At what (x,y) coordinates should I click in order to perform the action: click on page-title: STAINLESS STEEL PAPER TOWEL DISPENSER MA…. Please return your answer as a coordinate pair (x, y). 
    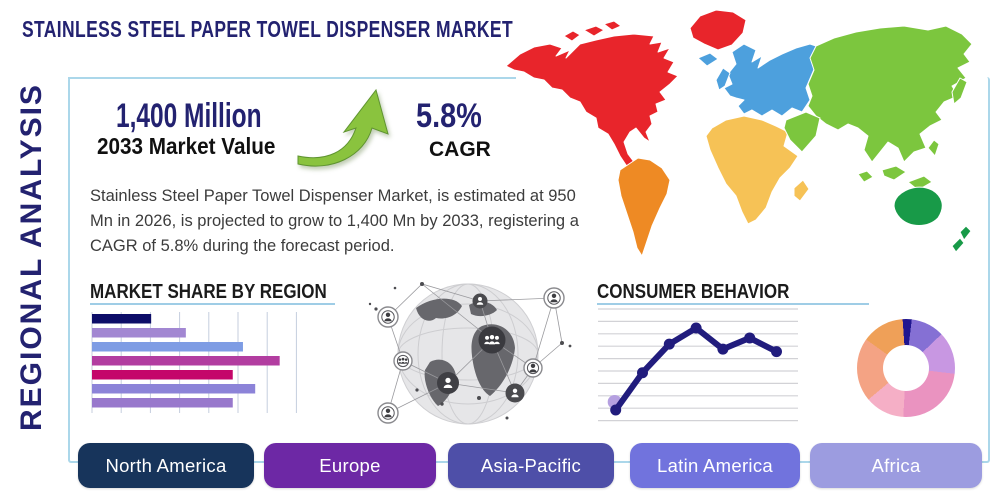
    Looking at the image, I should click on (268, 29).